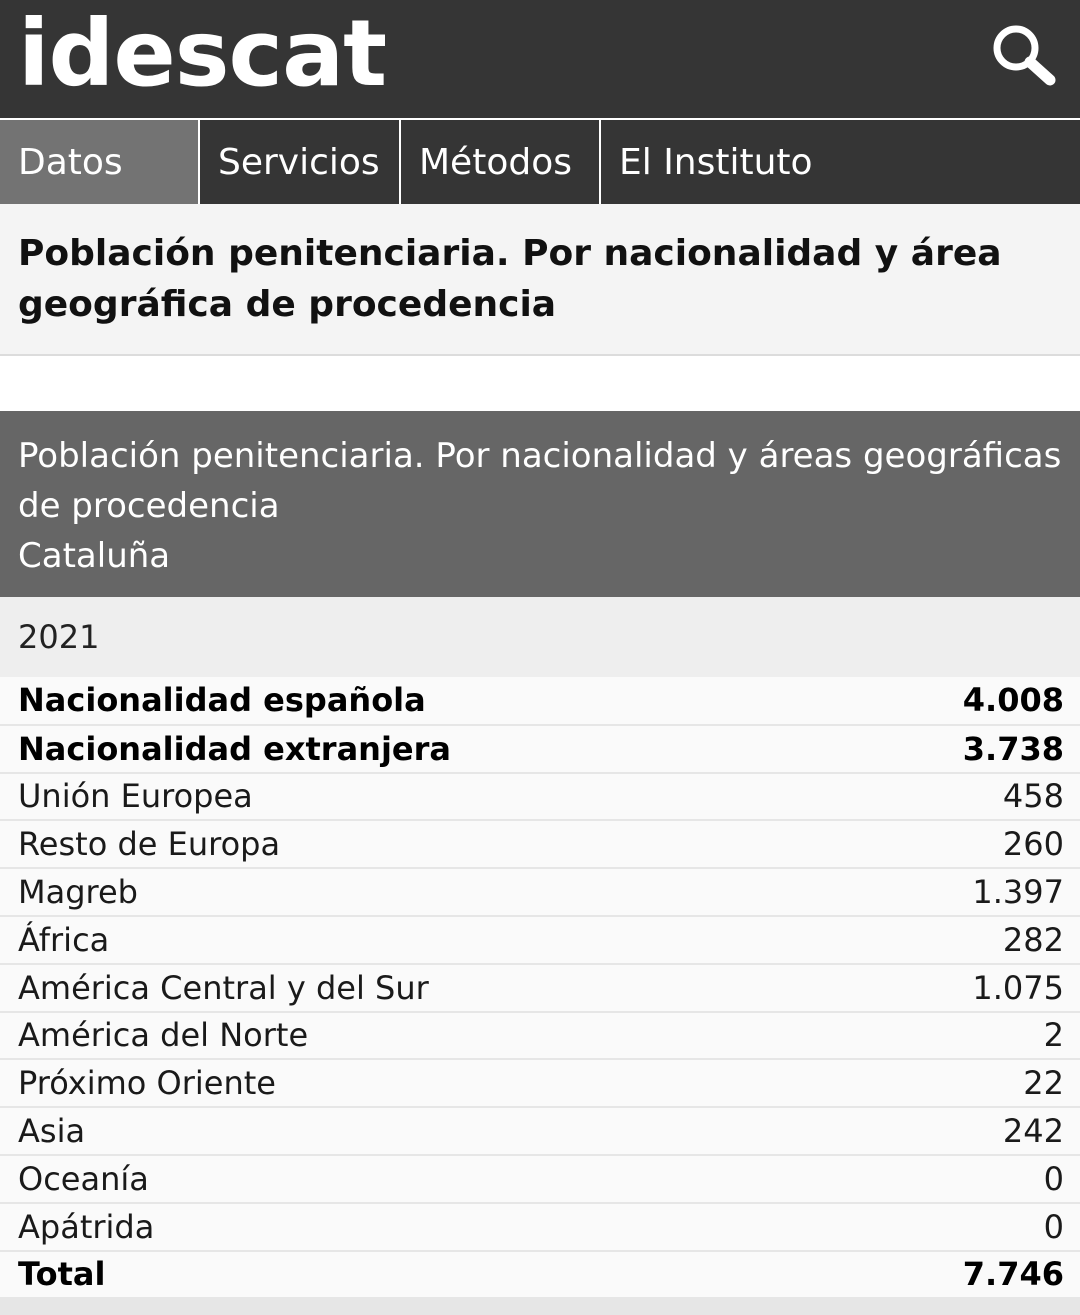  Describe the element at coordinates (959, 940) in the screenshot. I see `row-value: 282` at that location.